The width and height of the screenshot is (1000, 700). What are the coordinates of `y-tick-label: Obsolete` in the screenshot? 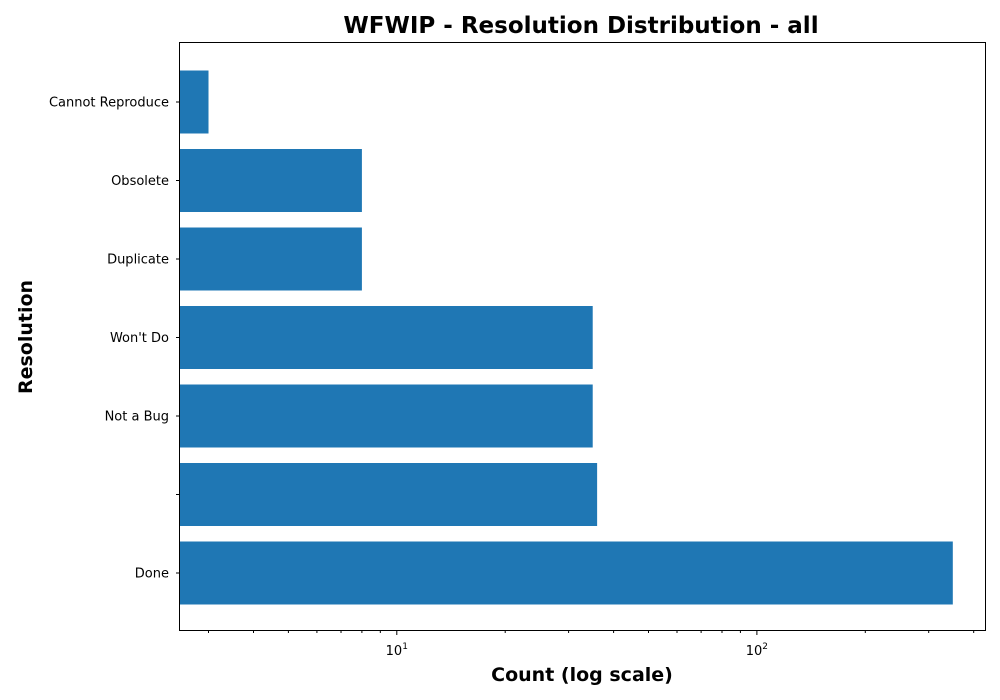 It's located at (140, 181).